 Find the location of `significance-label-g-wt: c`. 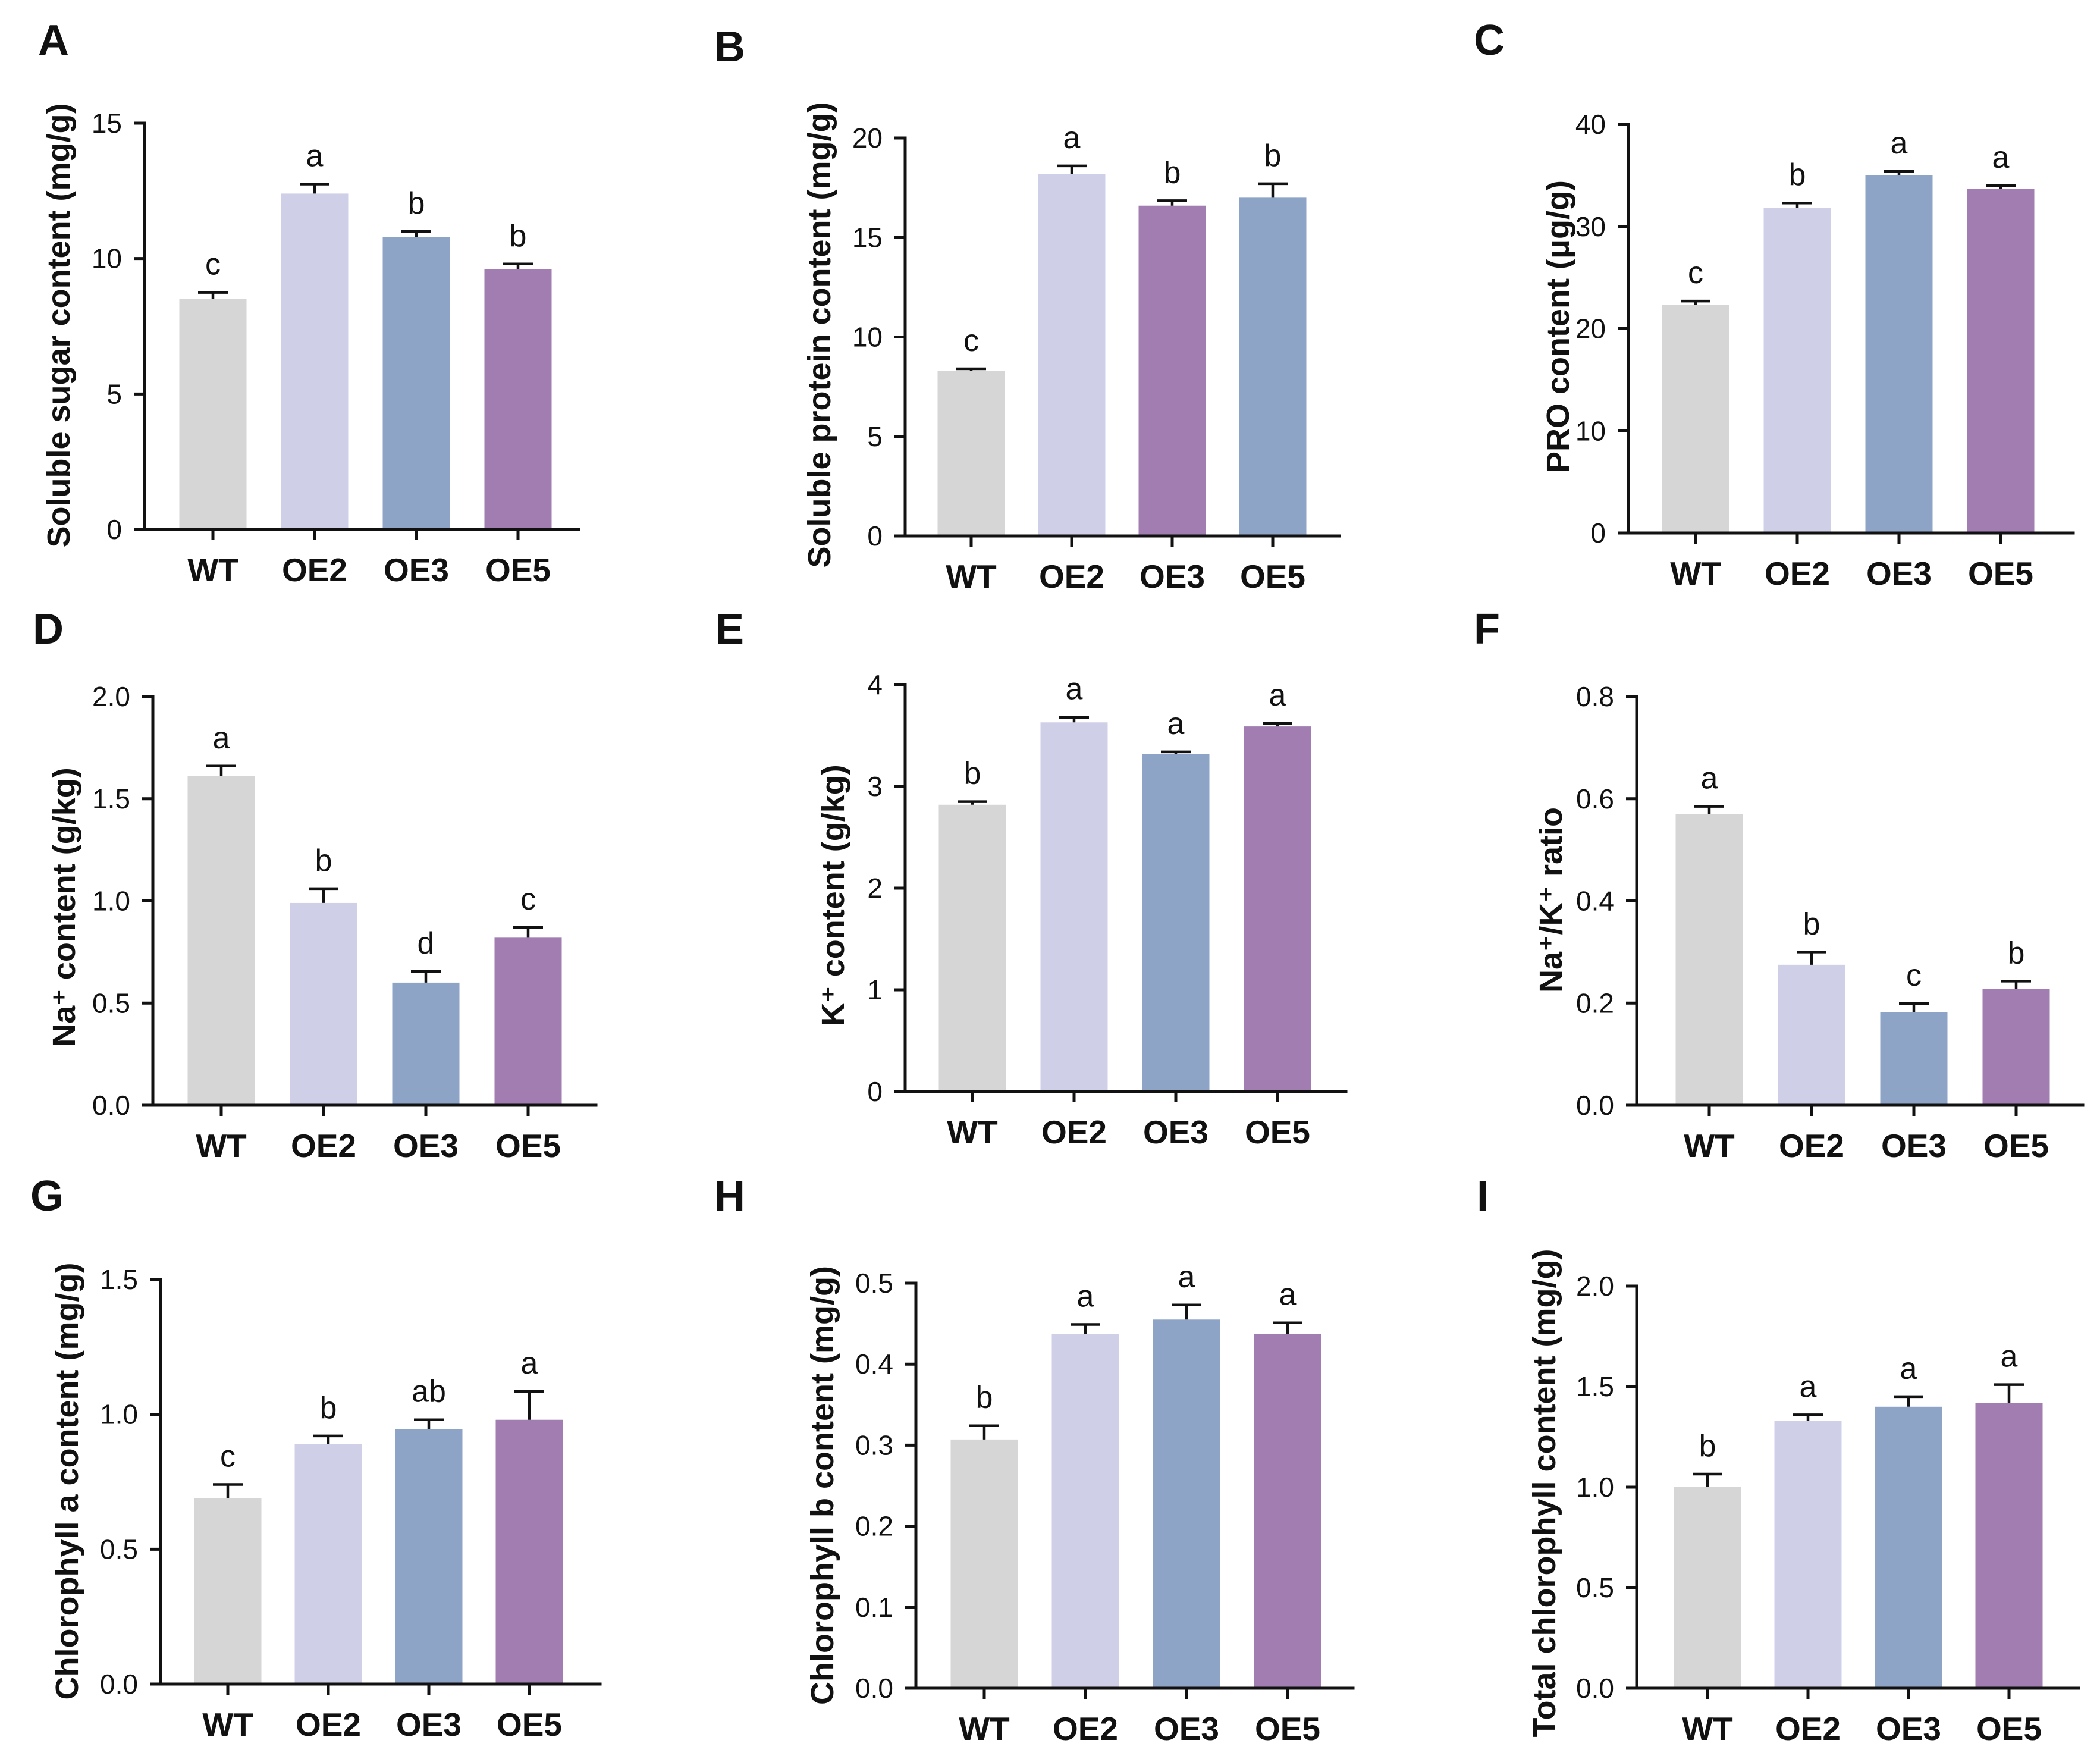

significance-label-g-wt: c is located at coordinates (228, 1457).